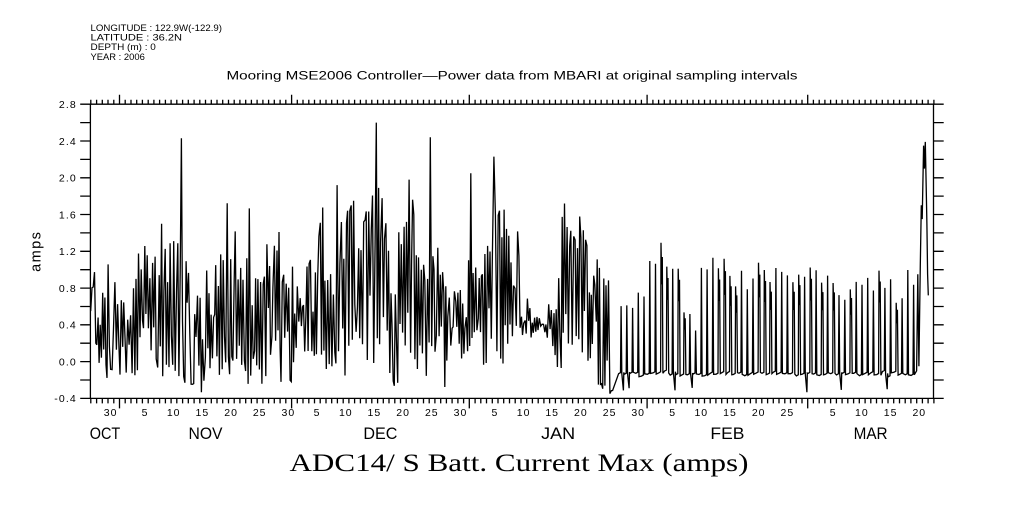 The width and height of the screenshot is (1009, 509). What do you see at coordinates (68, 105) in the screenshot?
I see `svg-text: 2.8` at bounding box center [68, 105].